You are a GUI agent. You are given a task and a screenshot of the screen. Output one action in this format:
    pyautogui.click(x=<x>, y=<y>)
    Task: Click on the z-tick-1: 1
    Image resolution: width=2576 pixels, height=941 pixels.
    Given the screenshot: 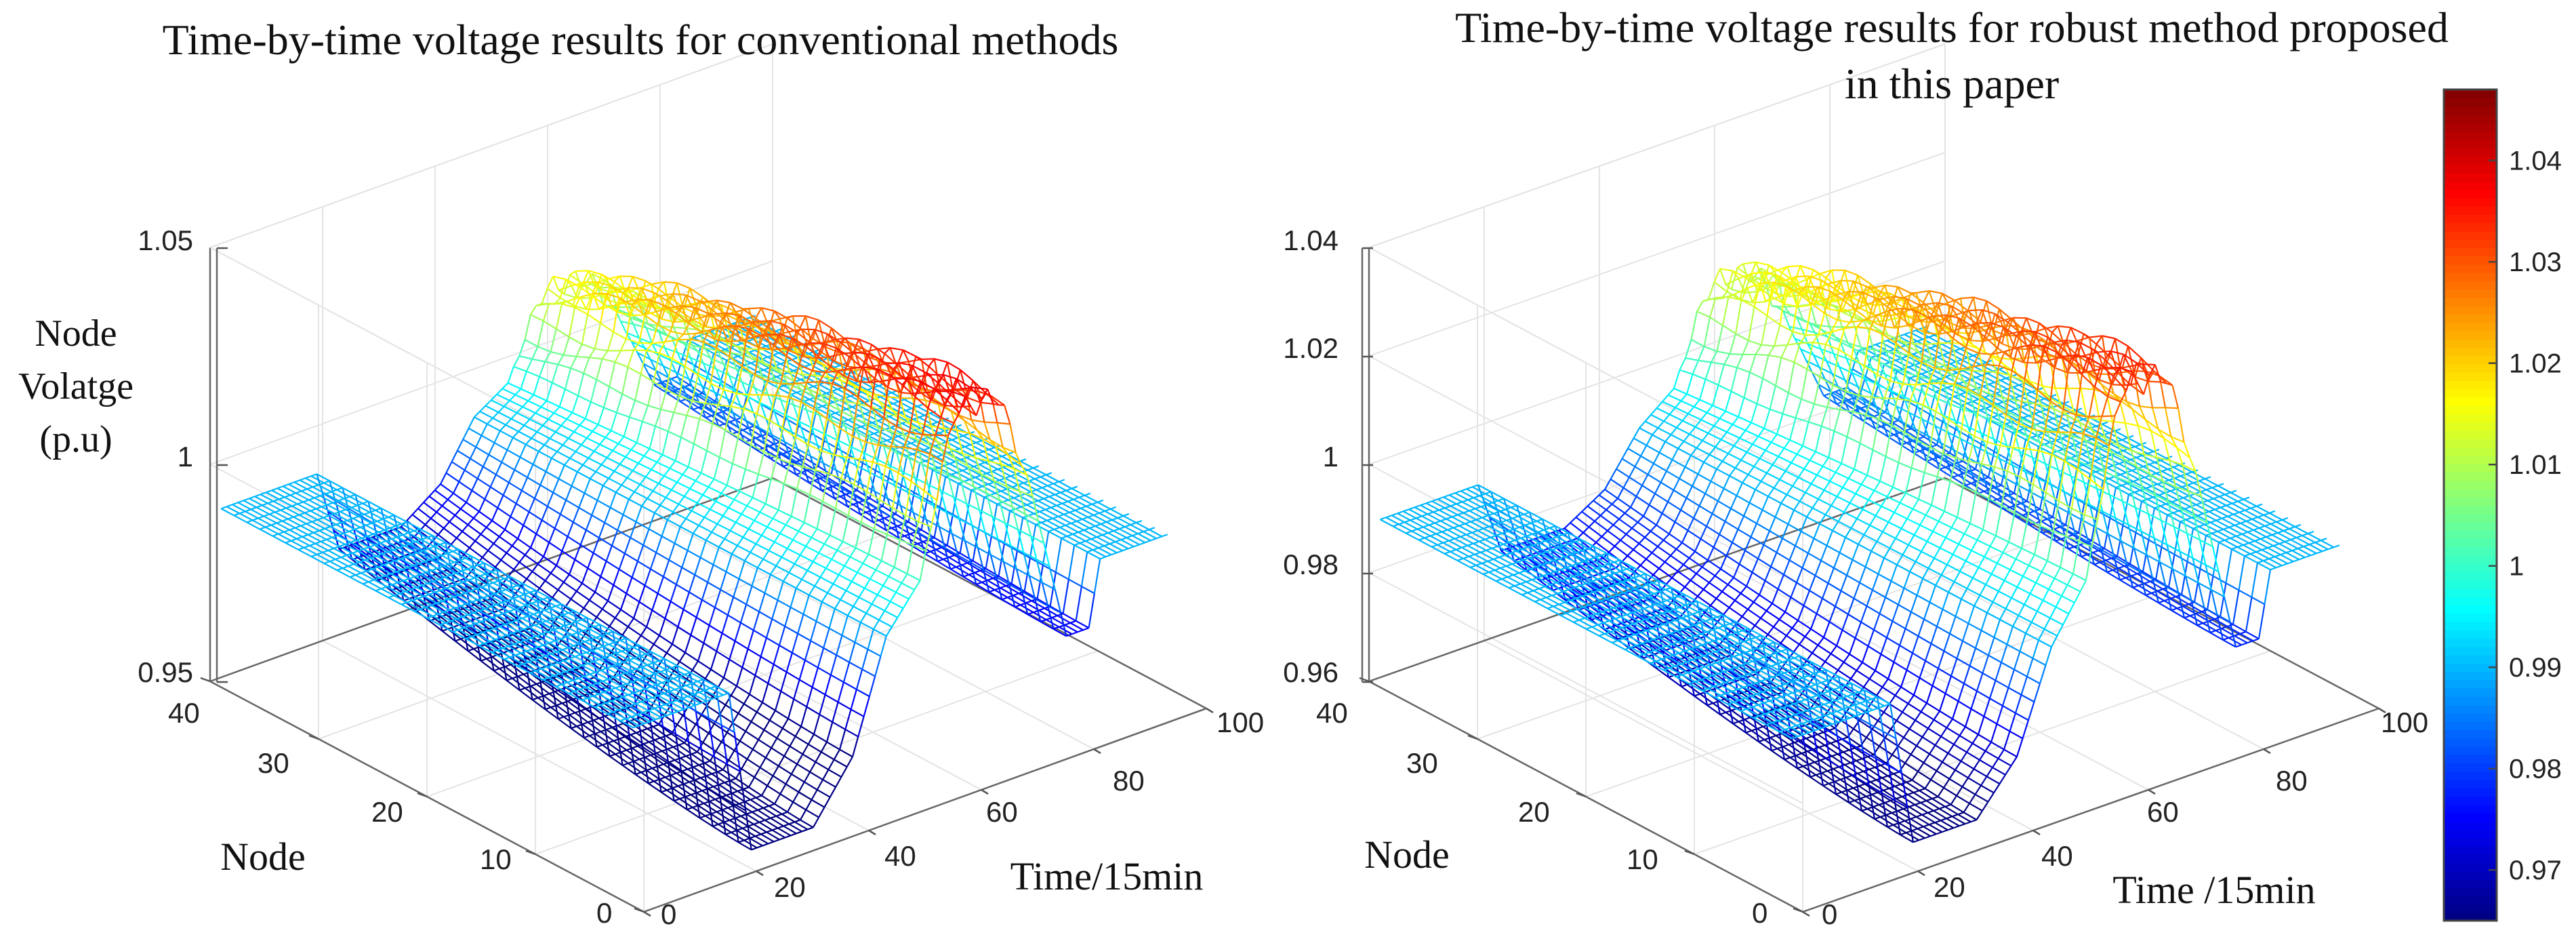 What is the action you would take?
    pyautogui.click(x=186, y=457)
    